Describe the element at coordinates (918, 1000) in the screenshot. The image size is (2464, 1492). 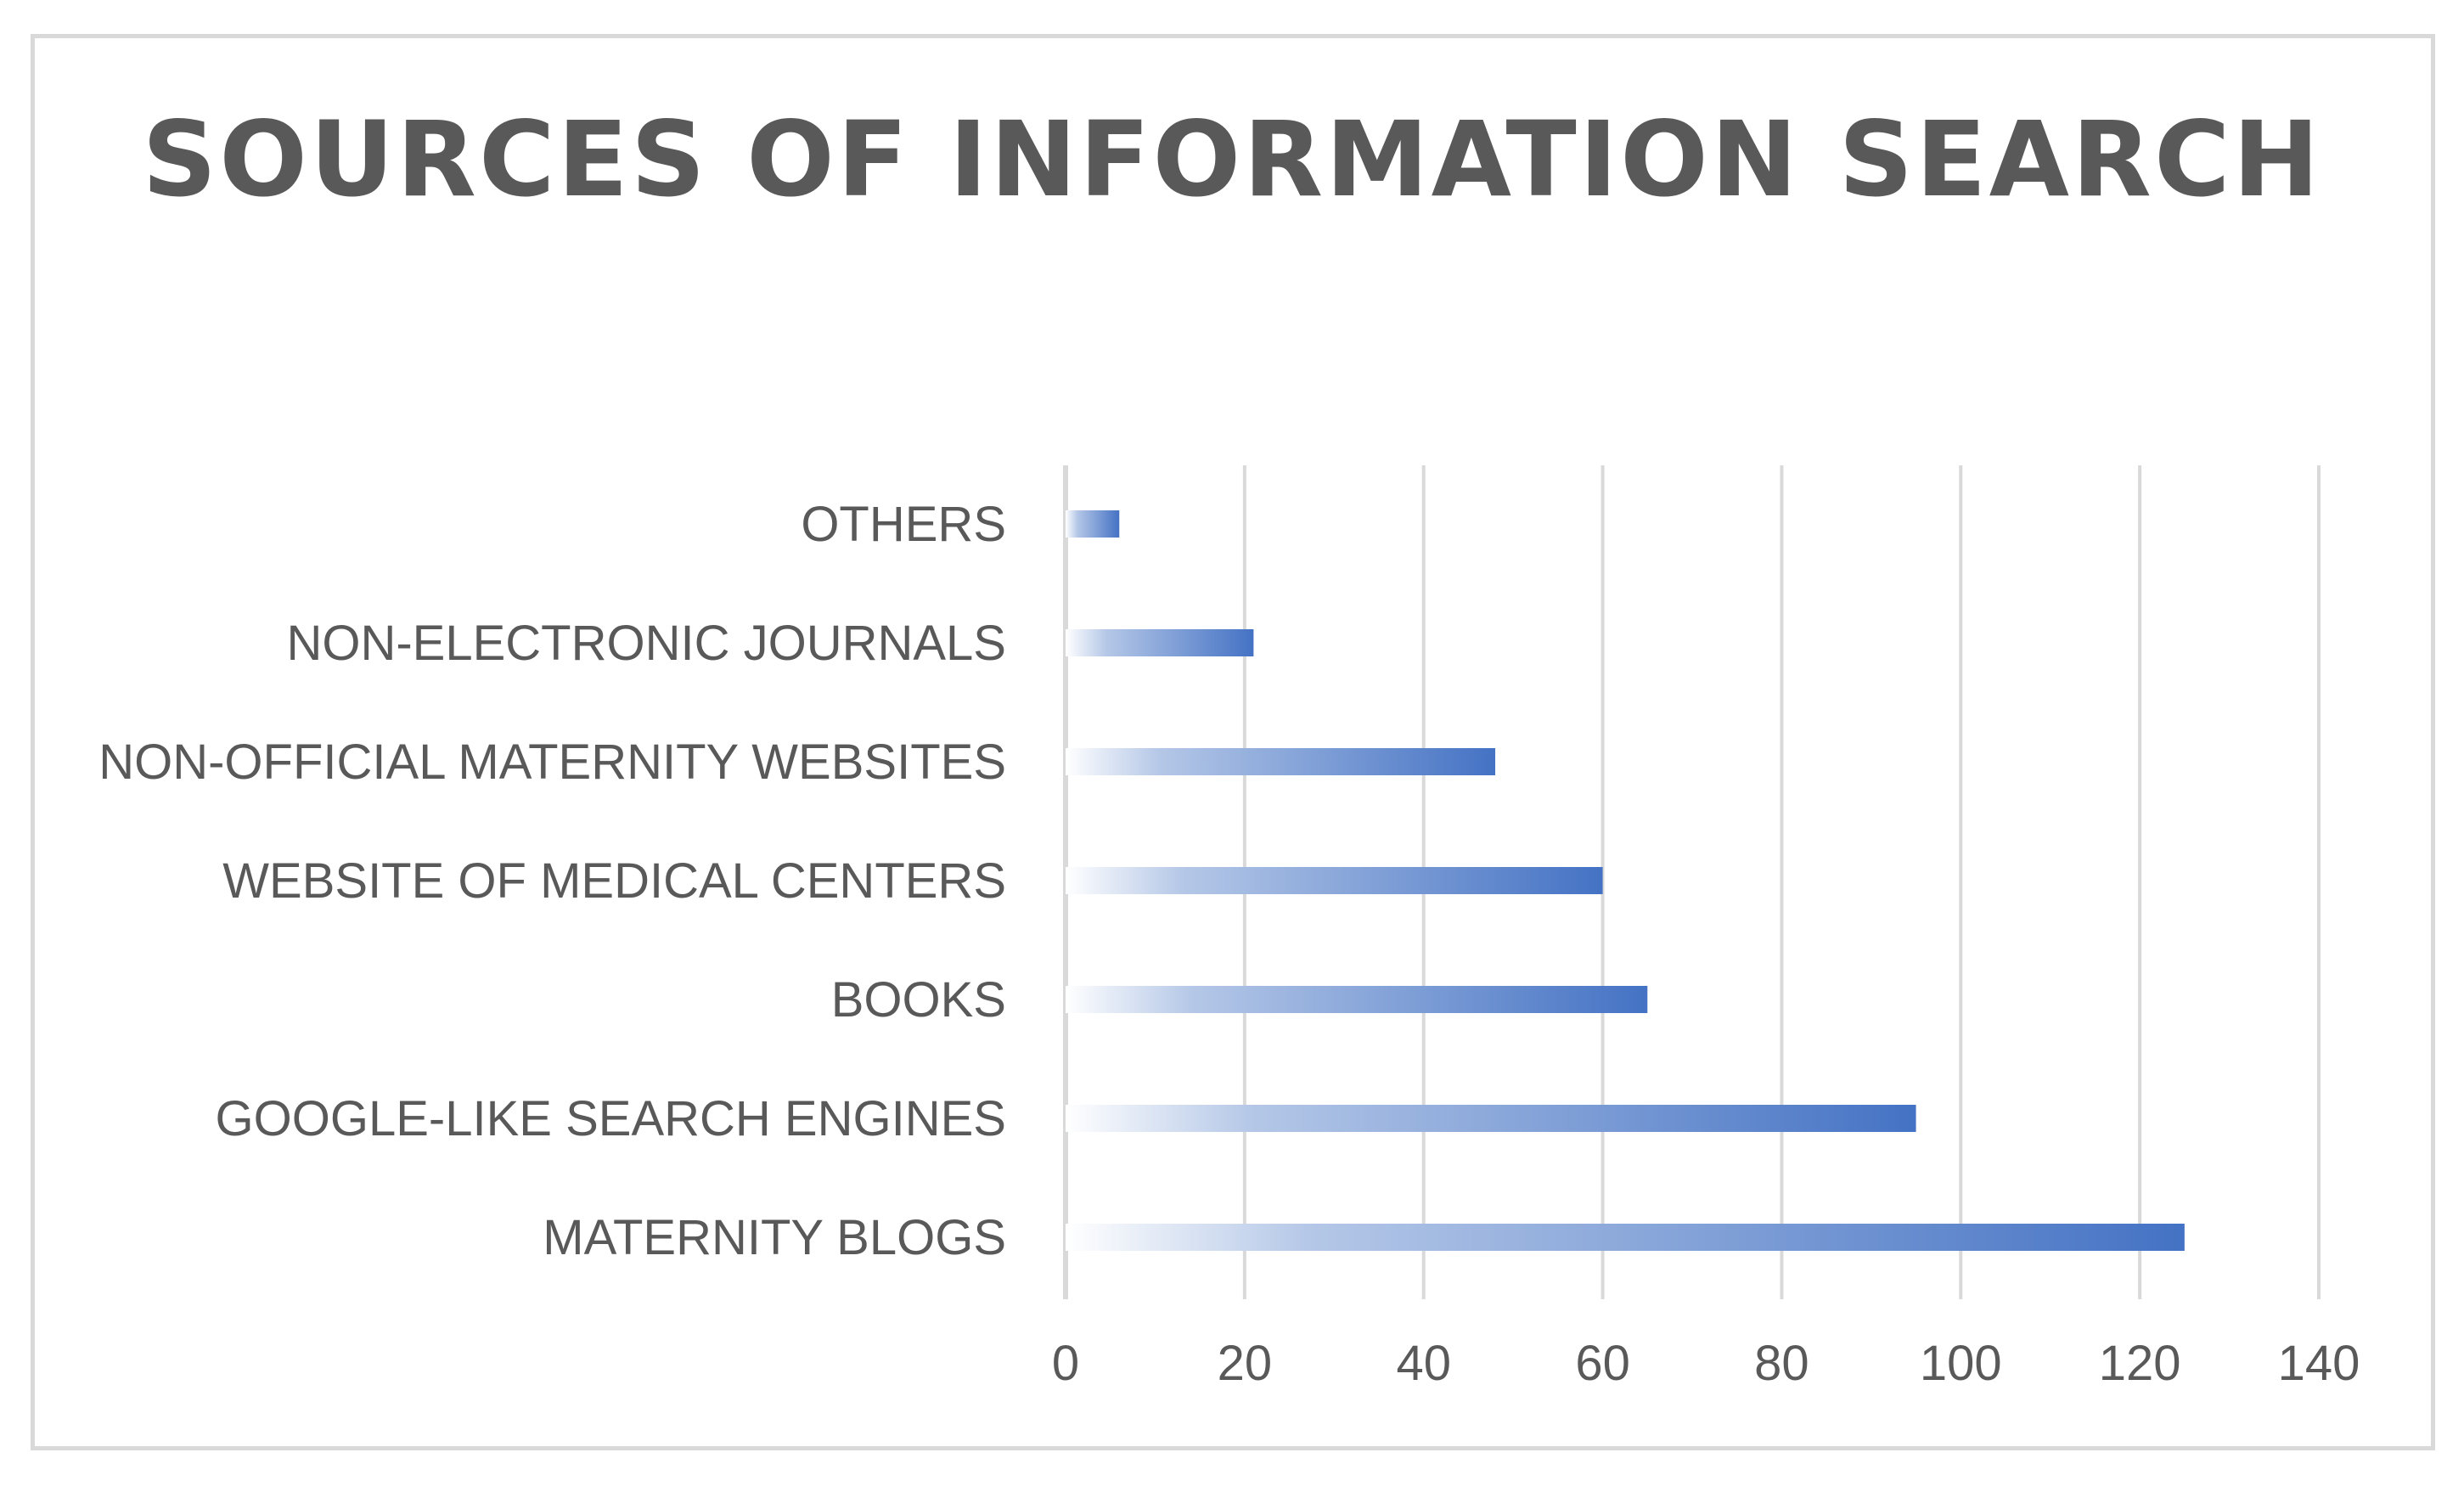
I see `category-label: BOOKS` at that location.